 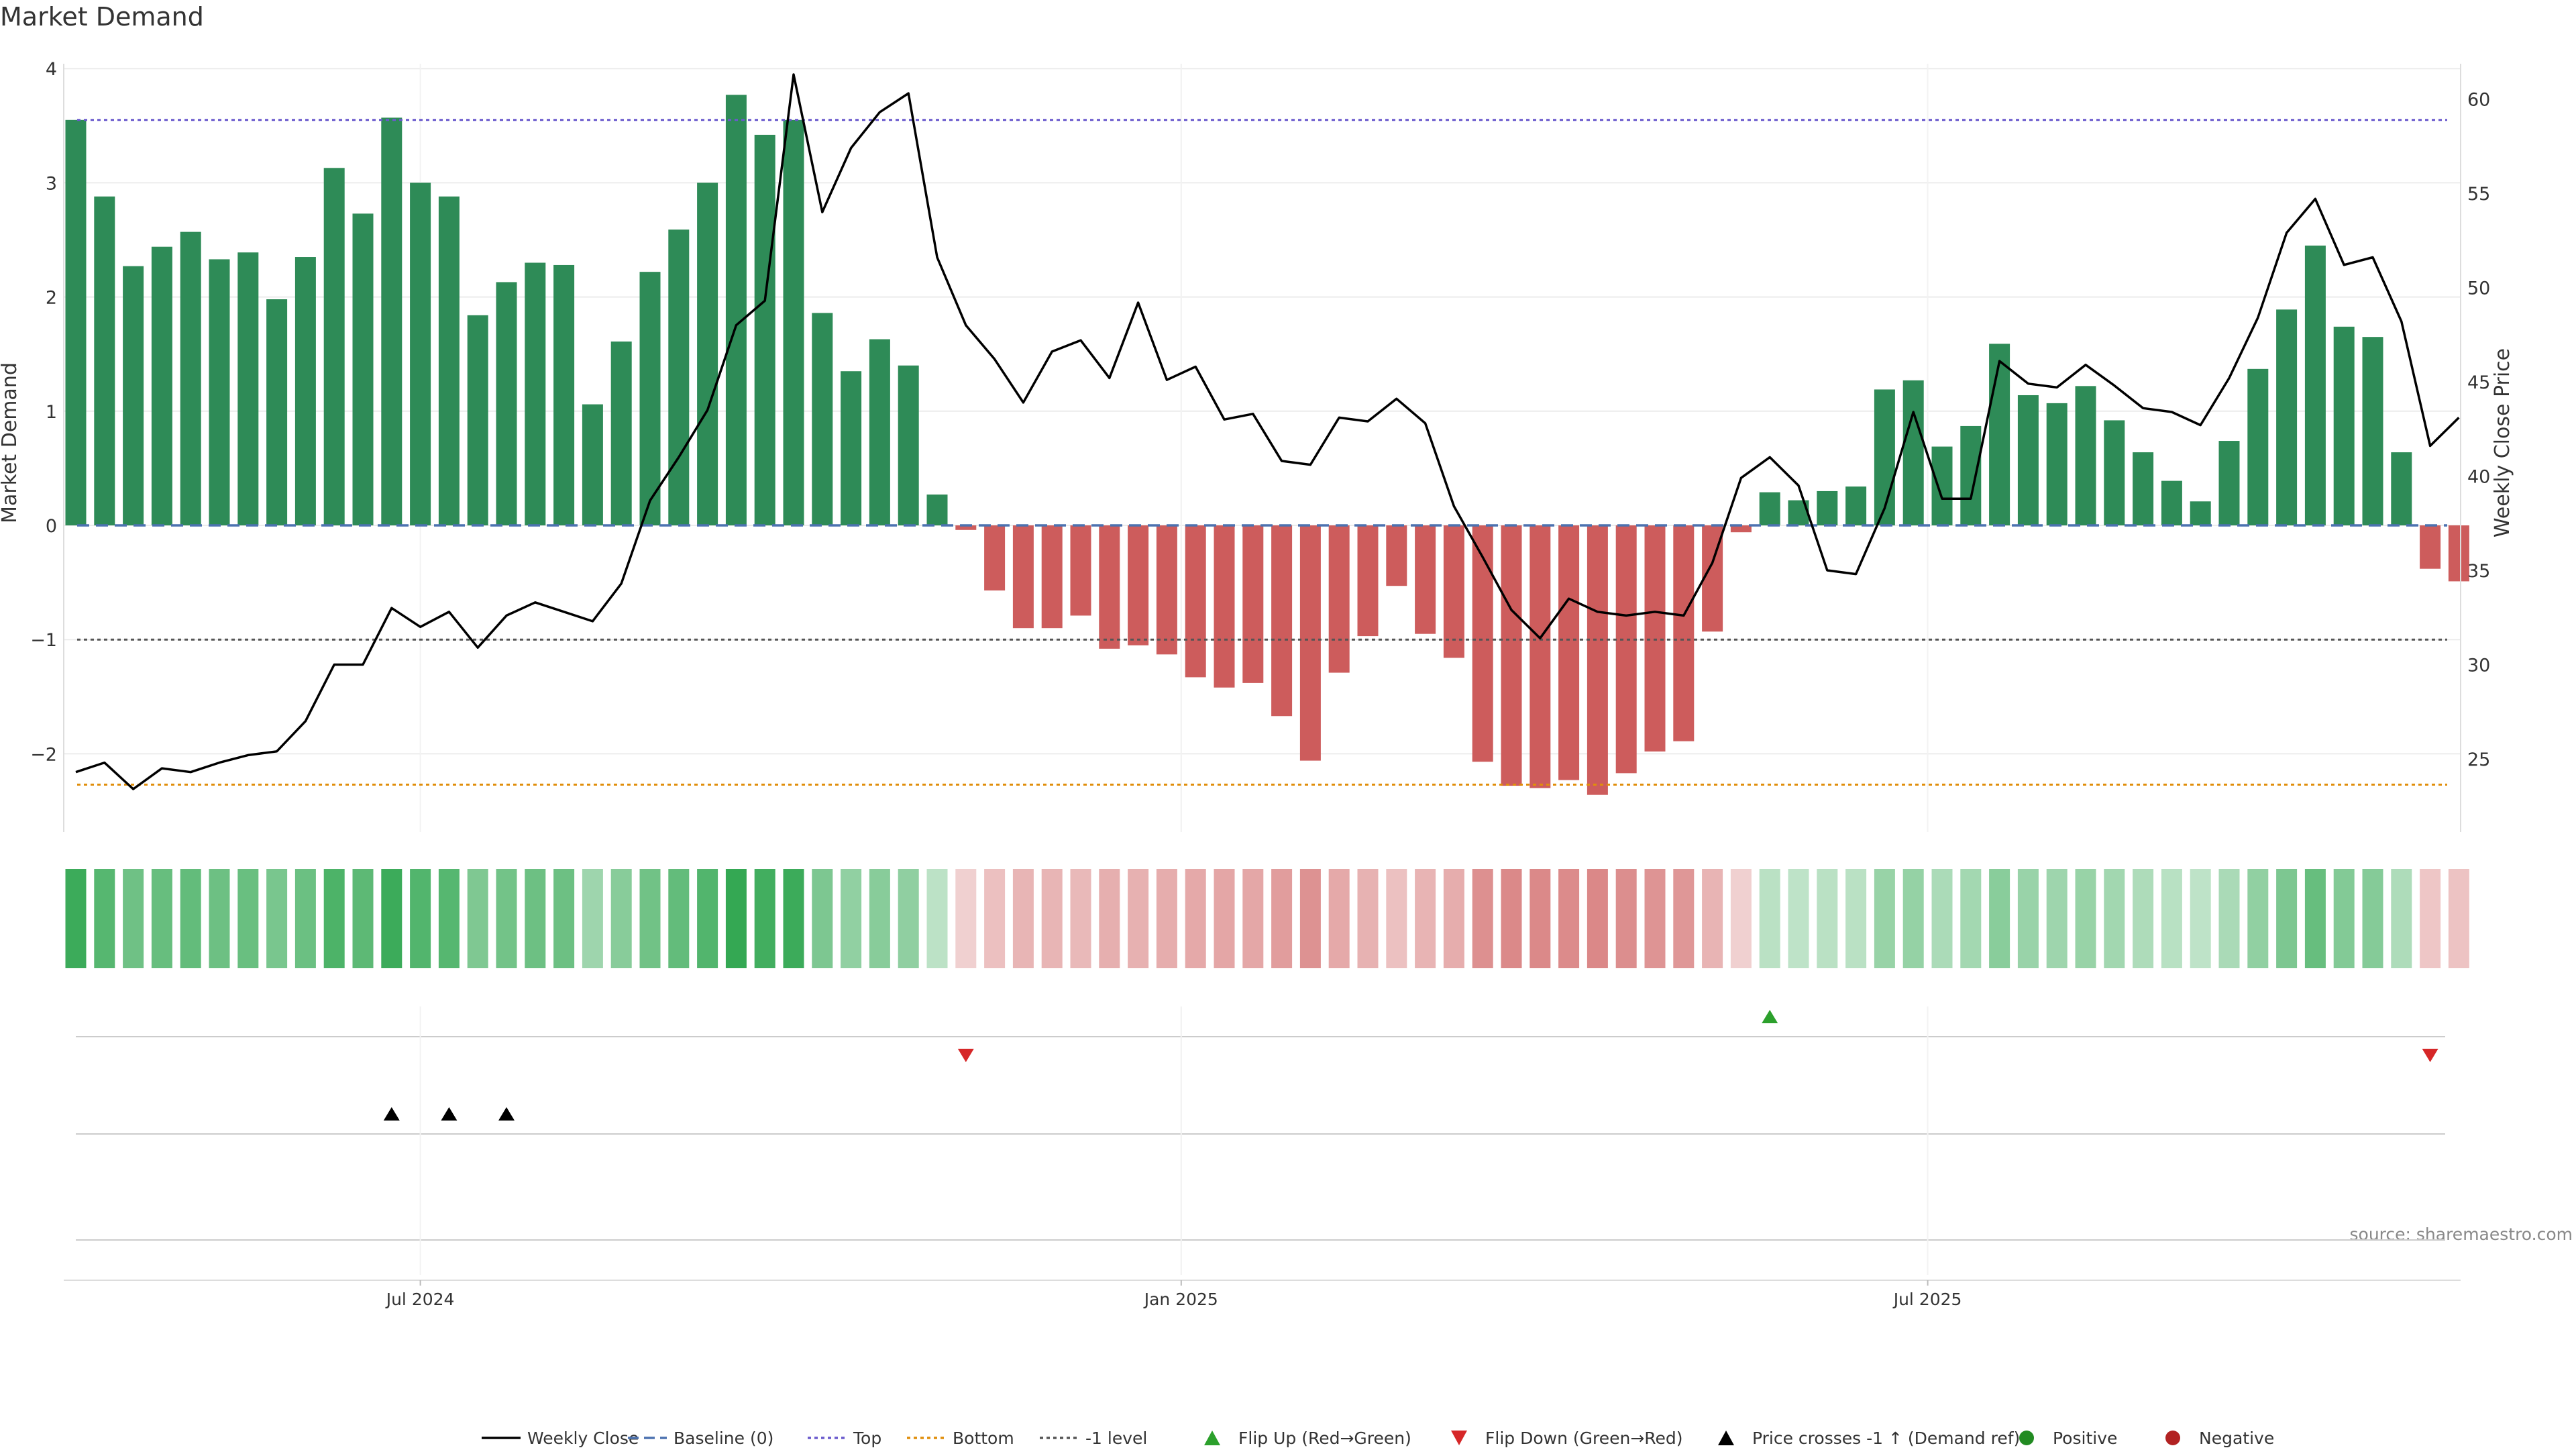 What do you see at coordinates (1459, 1438) in the screenshot?
I see `legend-swatch` at bounding box center [1459, 1438].